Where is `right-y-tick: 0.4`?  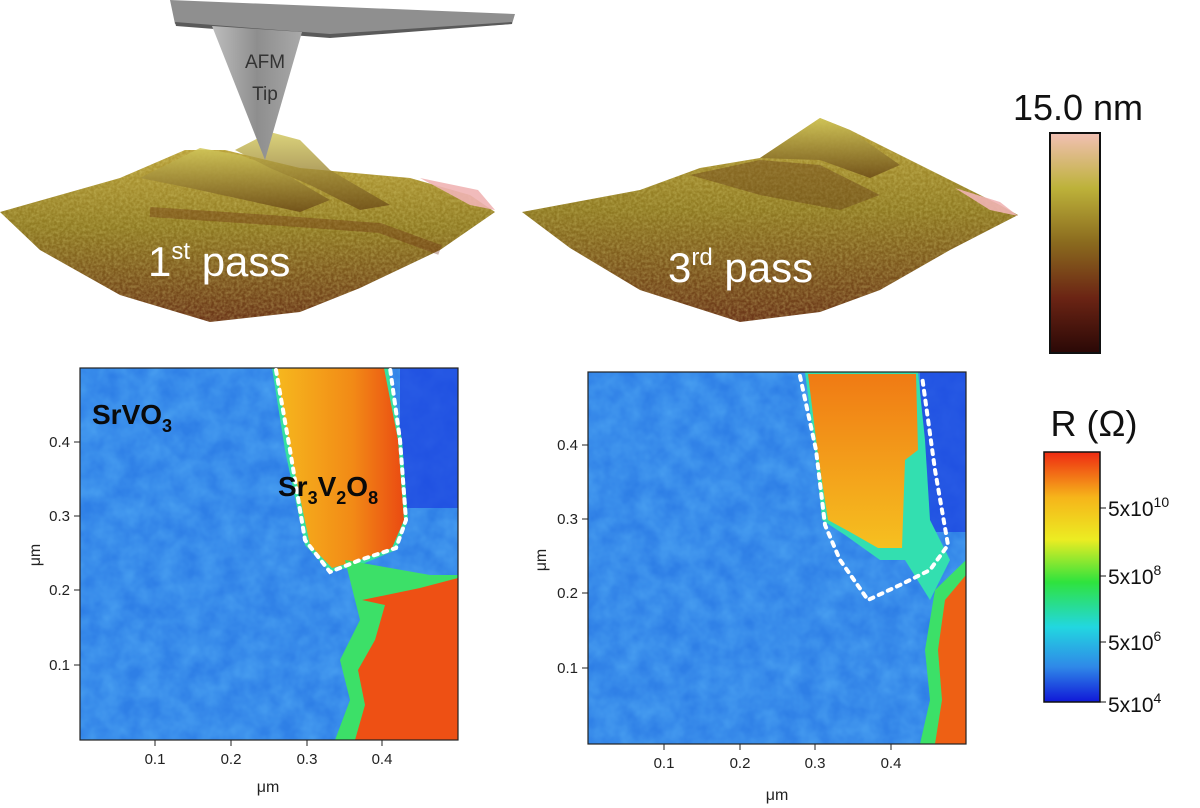
right-y-tick: 0.4 is located at coordinates (567, 445).